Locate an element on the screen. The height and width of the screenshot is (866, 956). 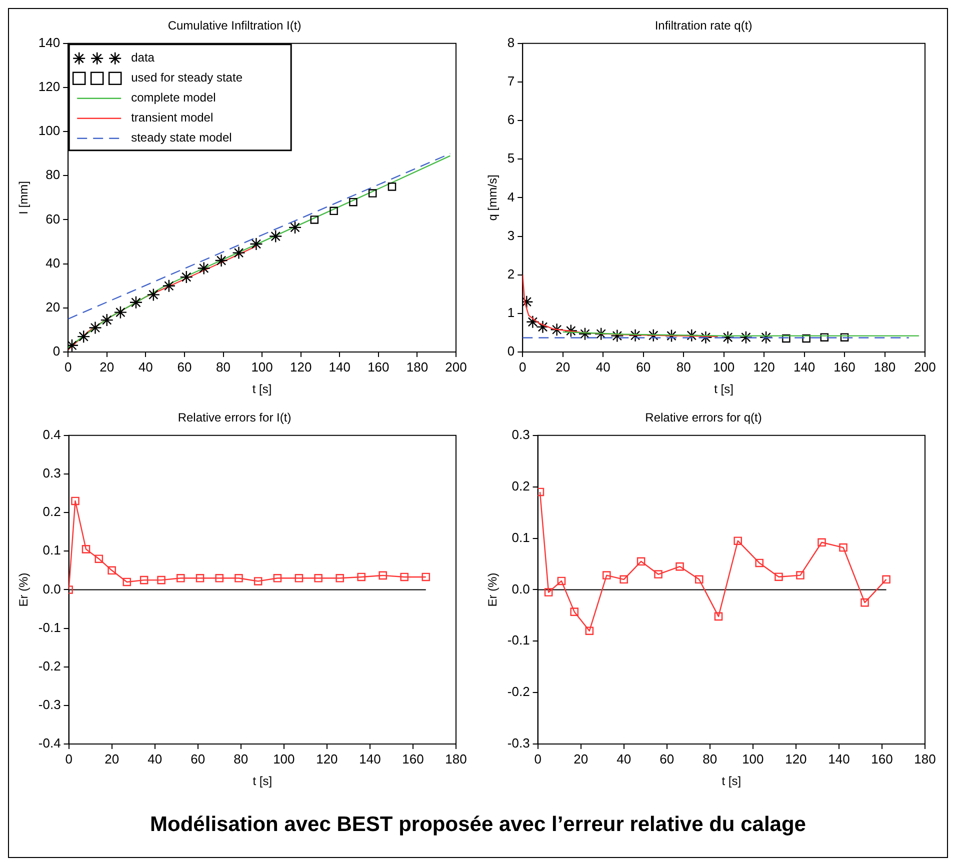
y-tick-label: 60 is located at coordinates (53, 218).